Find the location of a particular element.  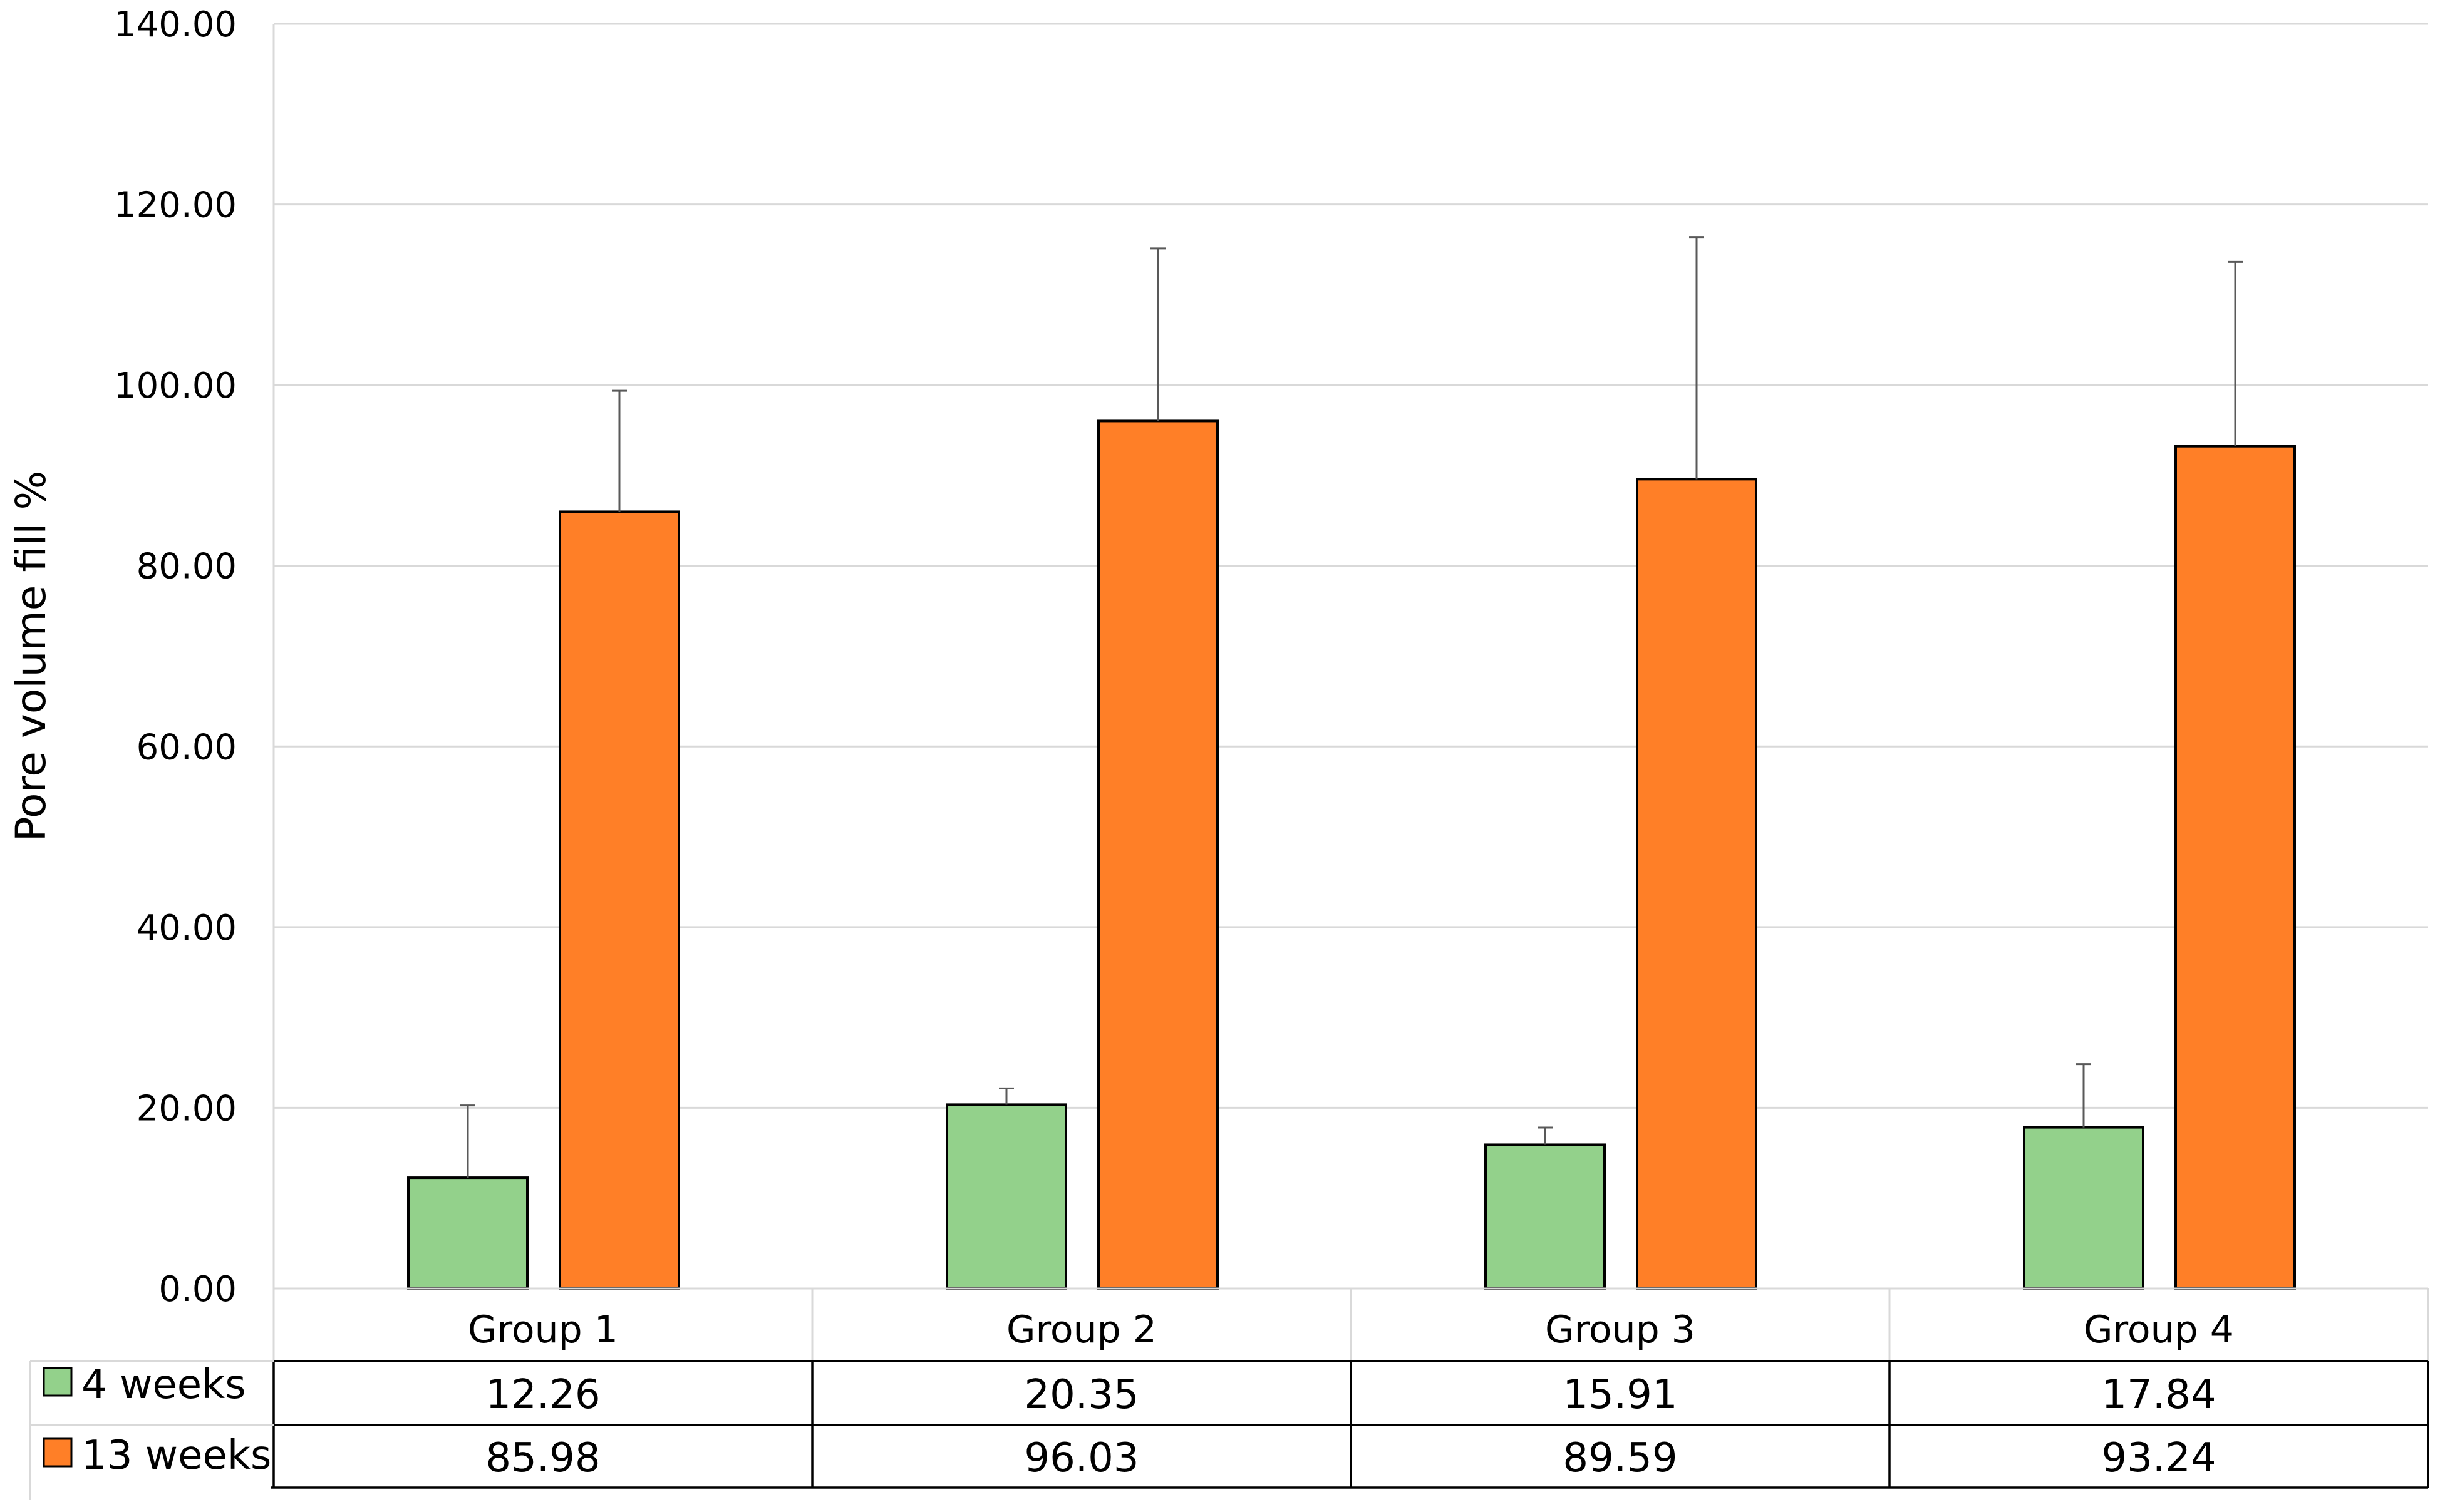

category-label: Group 4 is located at coordinates (2159, 1330).